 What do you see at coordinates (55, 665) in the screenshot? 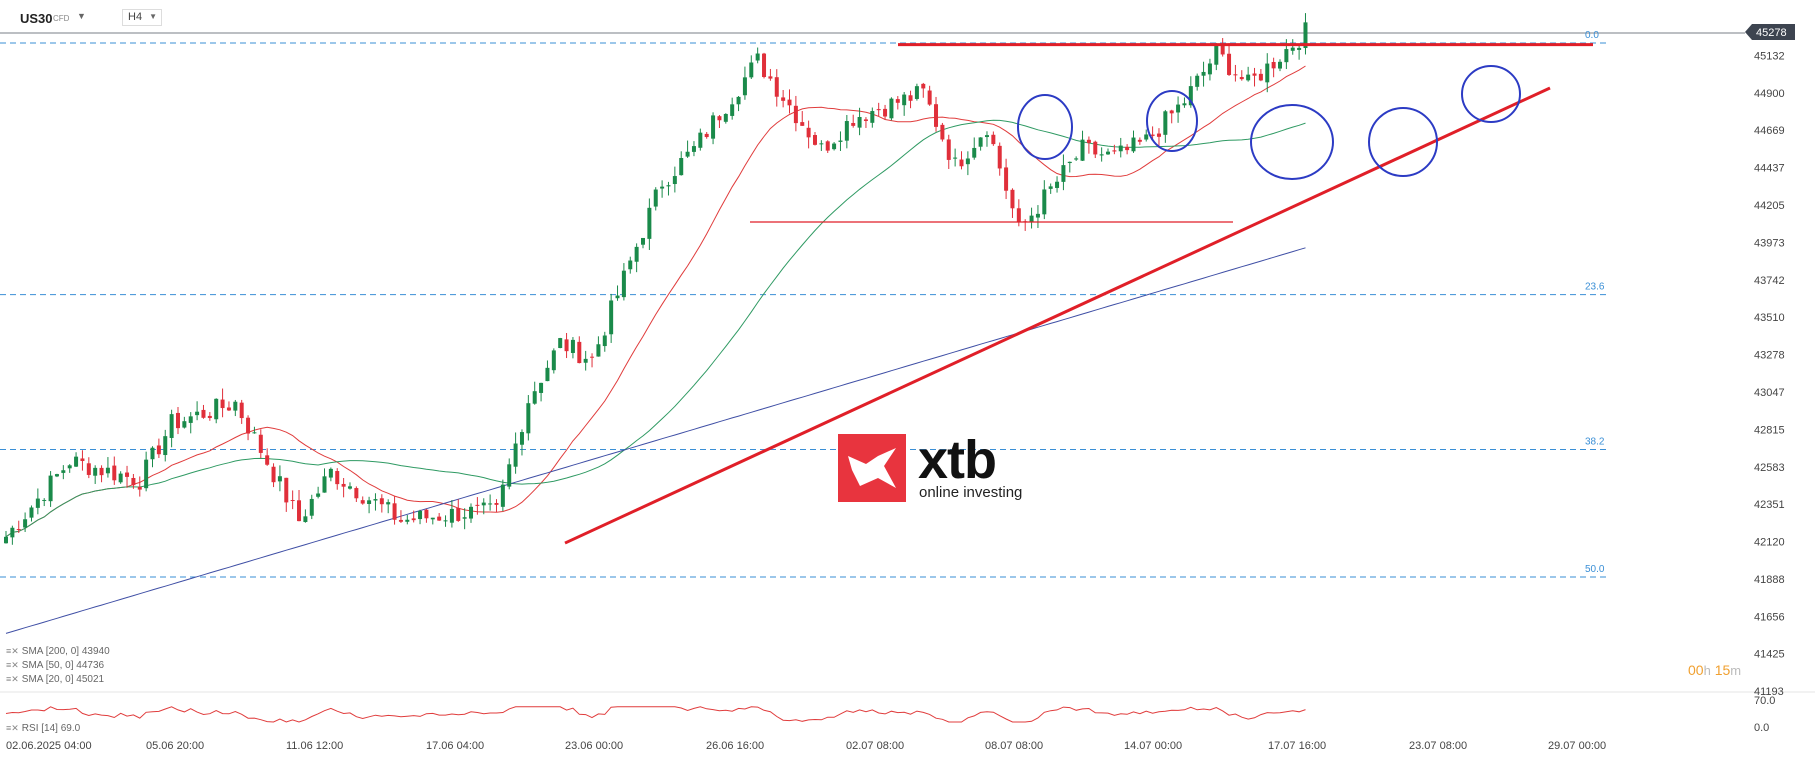
I see `indicator-legend-sma50: ≡✕ SMA [50, 0] 44736` at bounding box center [55, 665].